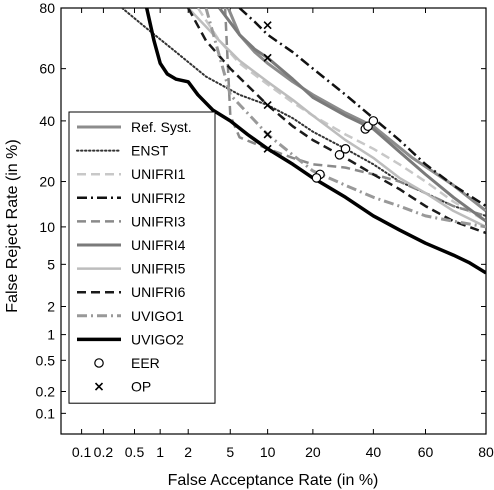 Image resolution: width=494 pixels, height=490 pixels. Describe the element at coordinates (51, 335) in the screenshot. I see `y-tick-label: 1` at that location.